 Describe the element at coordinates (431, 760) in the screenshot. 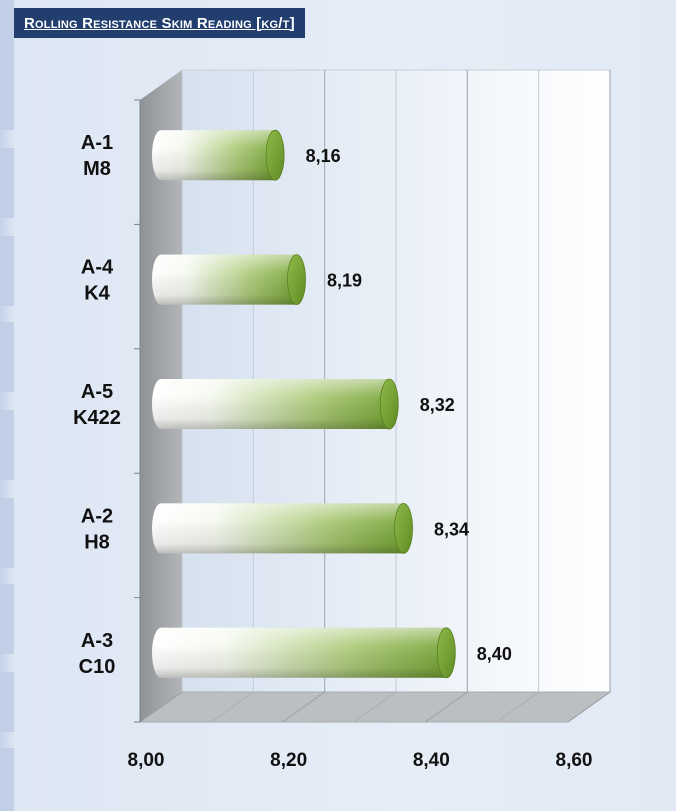

I see `x-tick-label: 8,40` at that location.